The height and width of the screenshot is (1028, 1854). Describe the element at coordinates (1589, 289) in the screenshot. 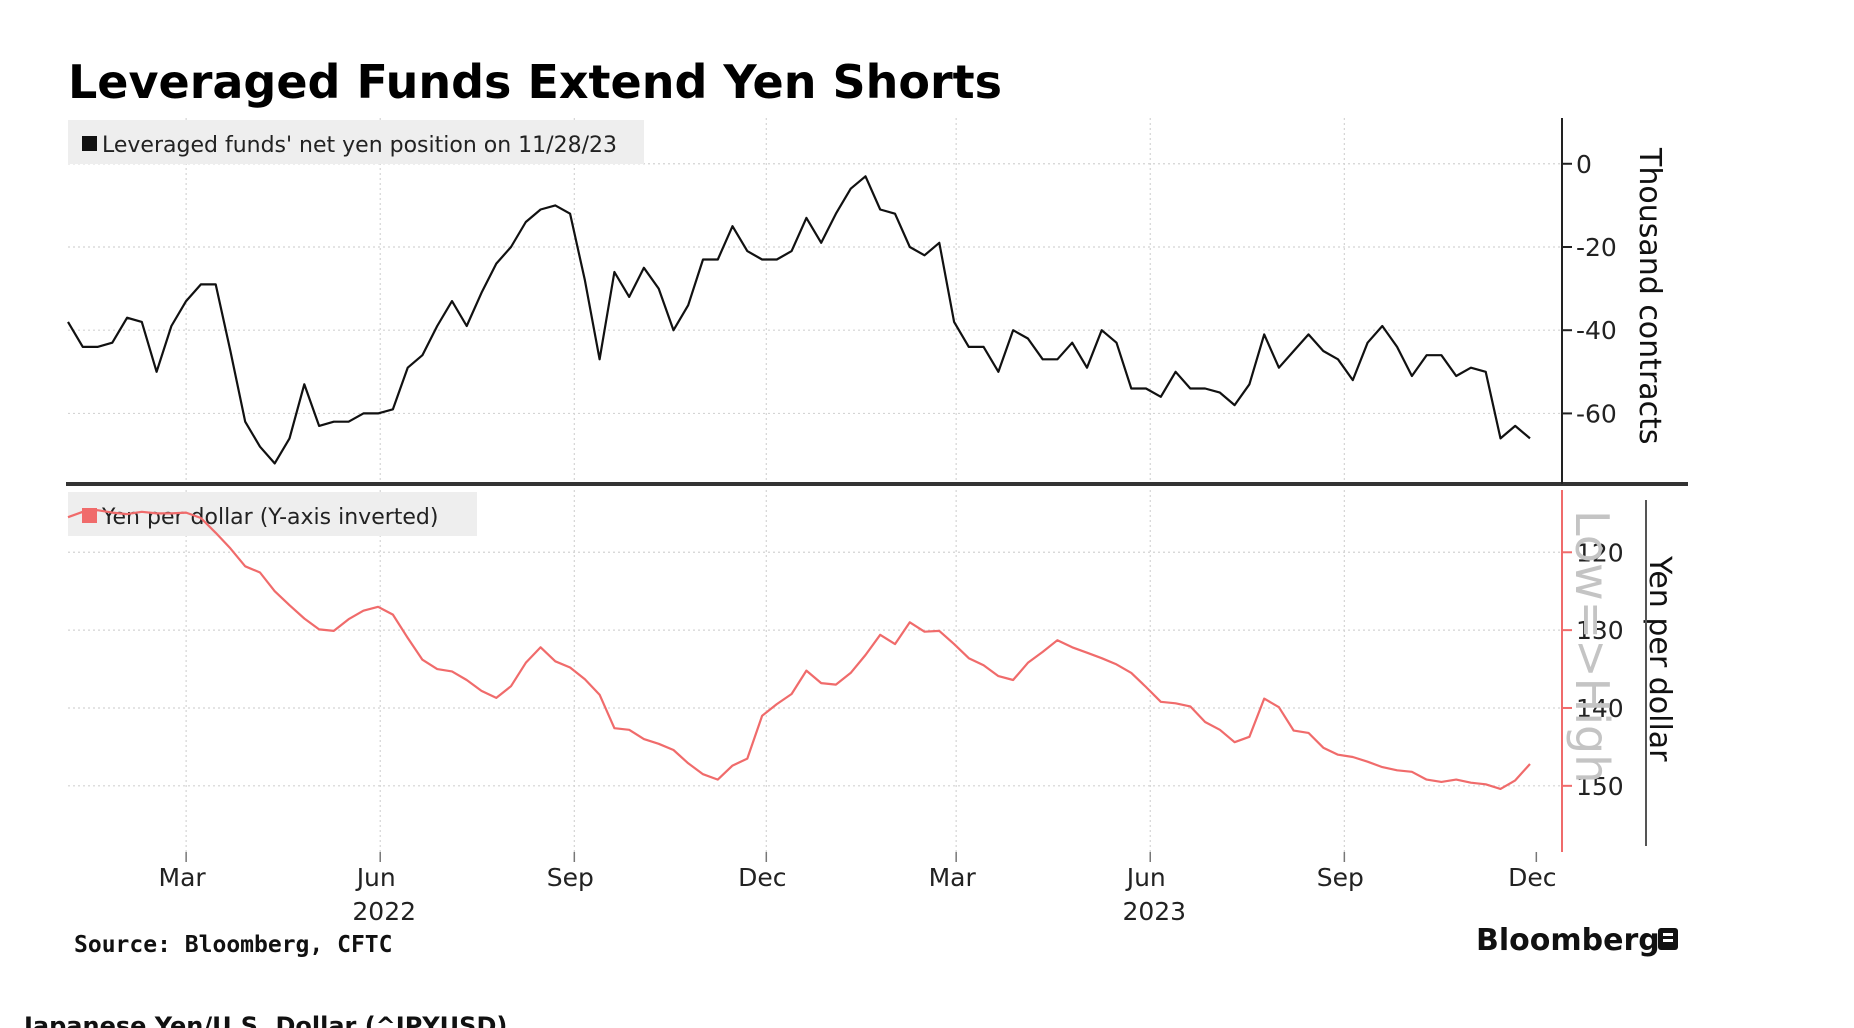

I see `top-y-axis-ticks: 0 -20 -40 -60` at that location.